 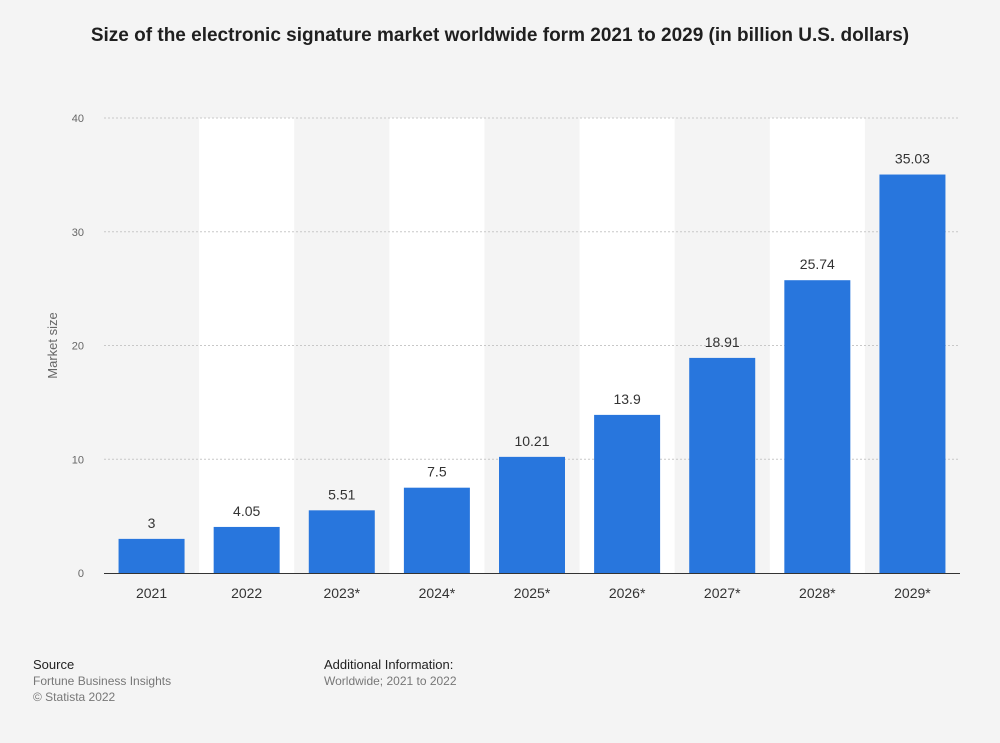 I want to click on column-band, so click(x=247, y=345).